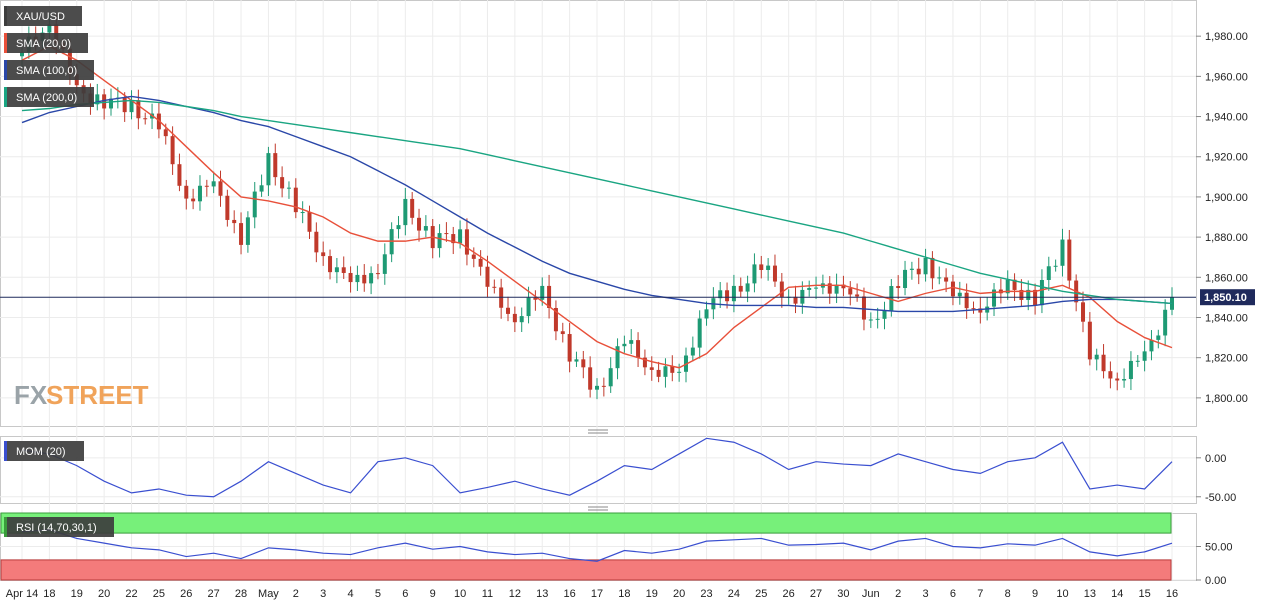 This screenshot has width=1267, height=606. I want to click on x-tick-label: 12, so click(515, 594).